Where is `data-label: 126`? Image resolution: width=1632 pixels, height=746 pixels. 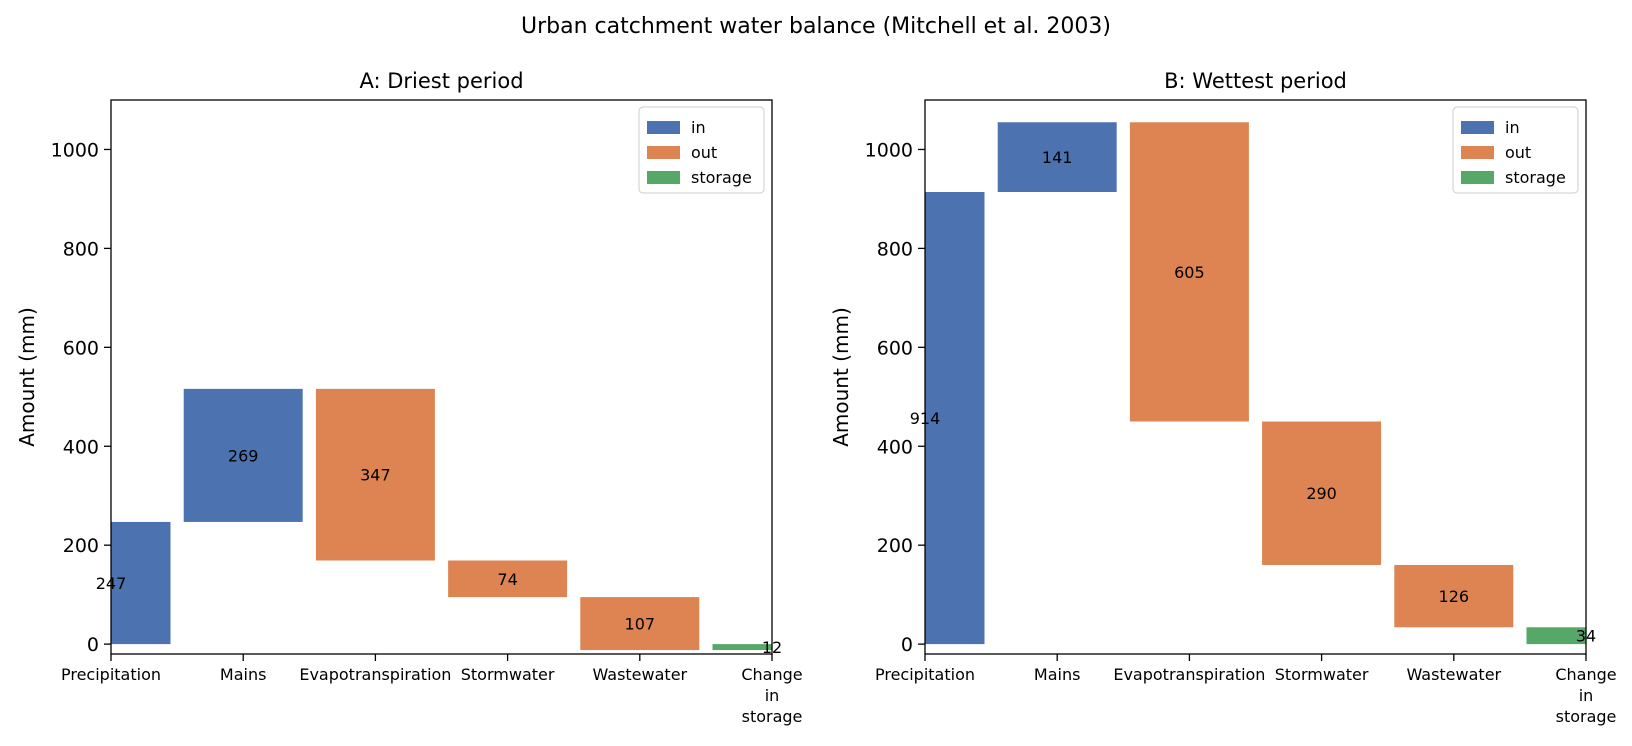
data-label: 126 is located at coordinates (1454, 596).